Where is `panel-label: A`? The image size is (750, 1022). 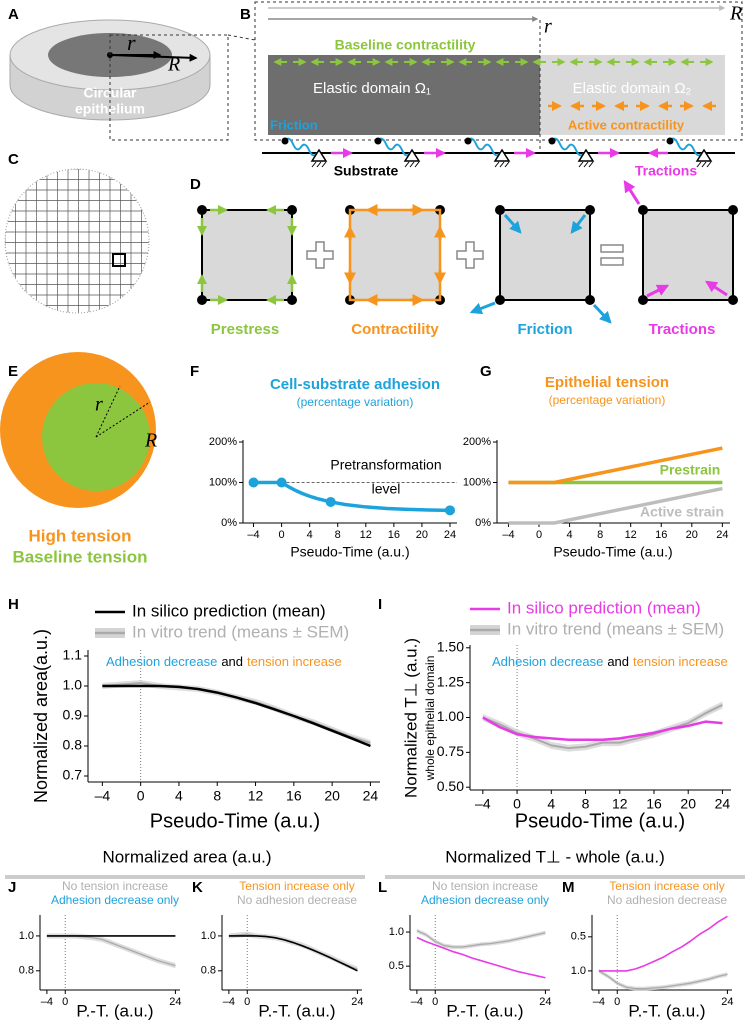 panel-label: A is located at coordinates (13, 14).